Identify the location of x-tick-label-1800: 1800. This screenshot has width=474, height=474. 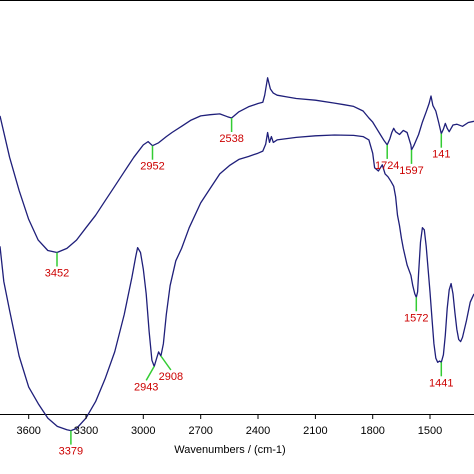
(372, 431).